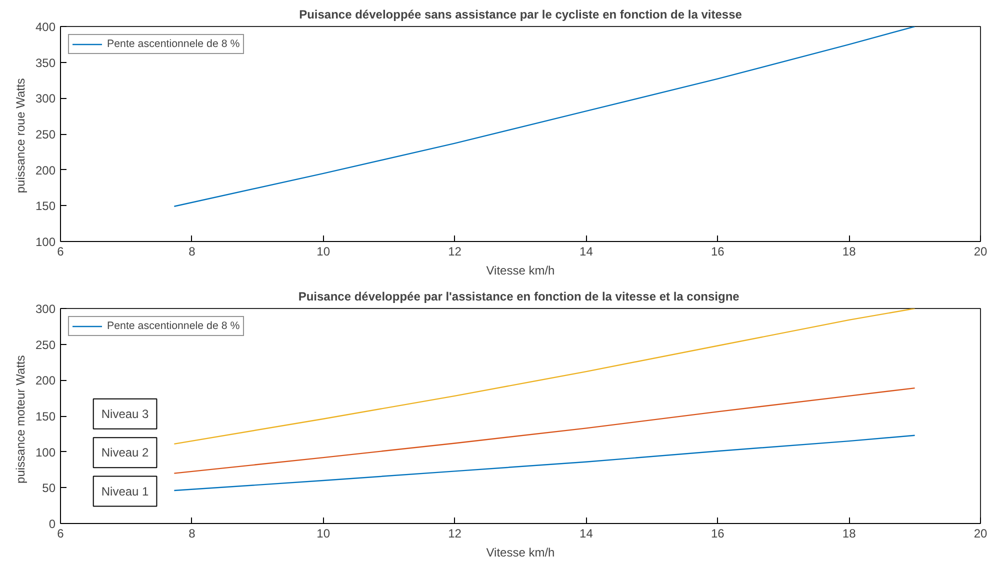 The height and width of the screenshot is (567, 998). Describe the element at coordinates (20, 136) in the screenshot. I see `y-axis-title: puissance roue Watts` at that location.